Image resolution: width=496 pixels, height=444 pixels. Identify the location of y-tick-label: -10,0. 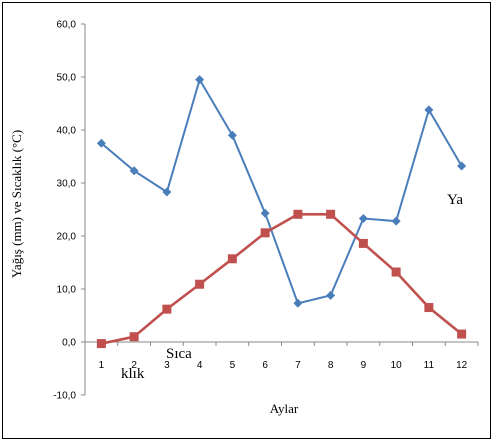
(64, 396).